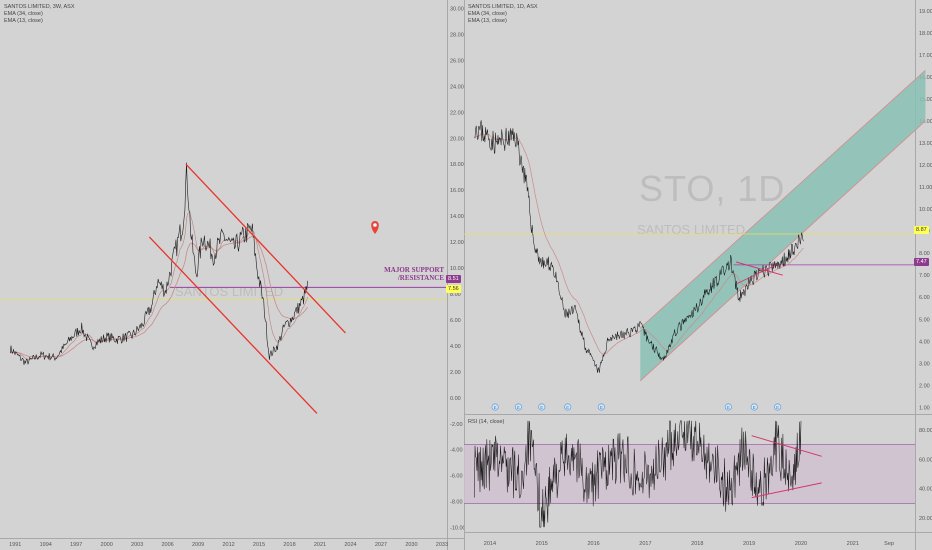 This screenshot has width=932, height=550. What do you see at coordinates (925, 431) in the screenshot?
I see `rsi-y-tick-label: 80.00` at bounding box center [925, 431].